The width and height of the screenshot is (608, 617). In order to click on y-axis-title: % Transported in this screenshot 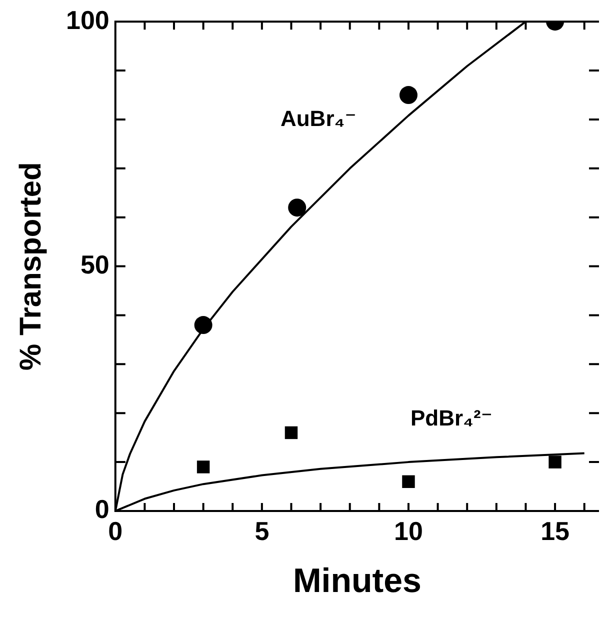, I will do `click(31, 266)`.